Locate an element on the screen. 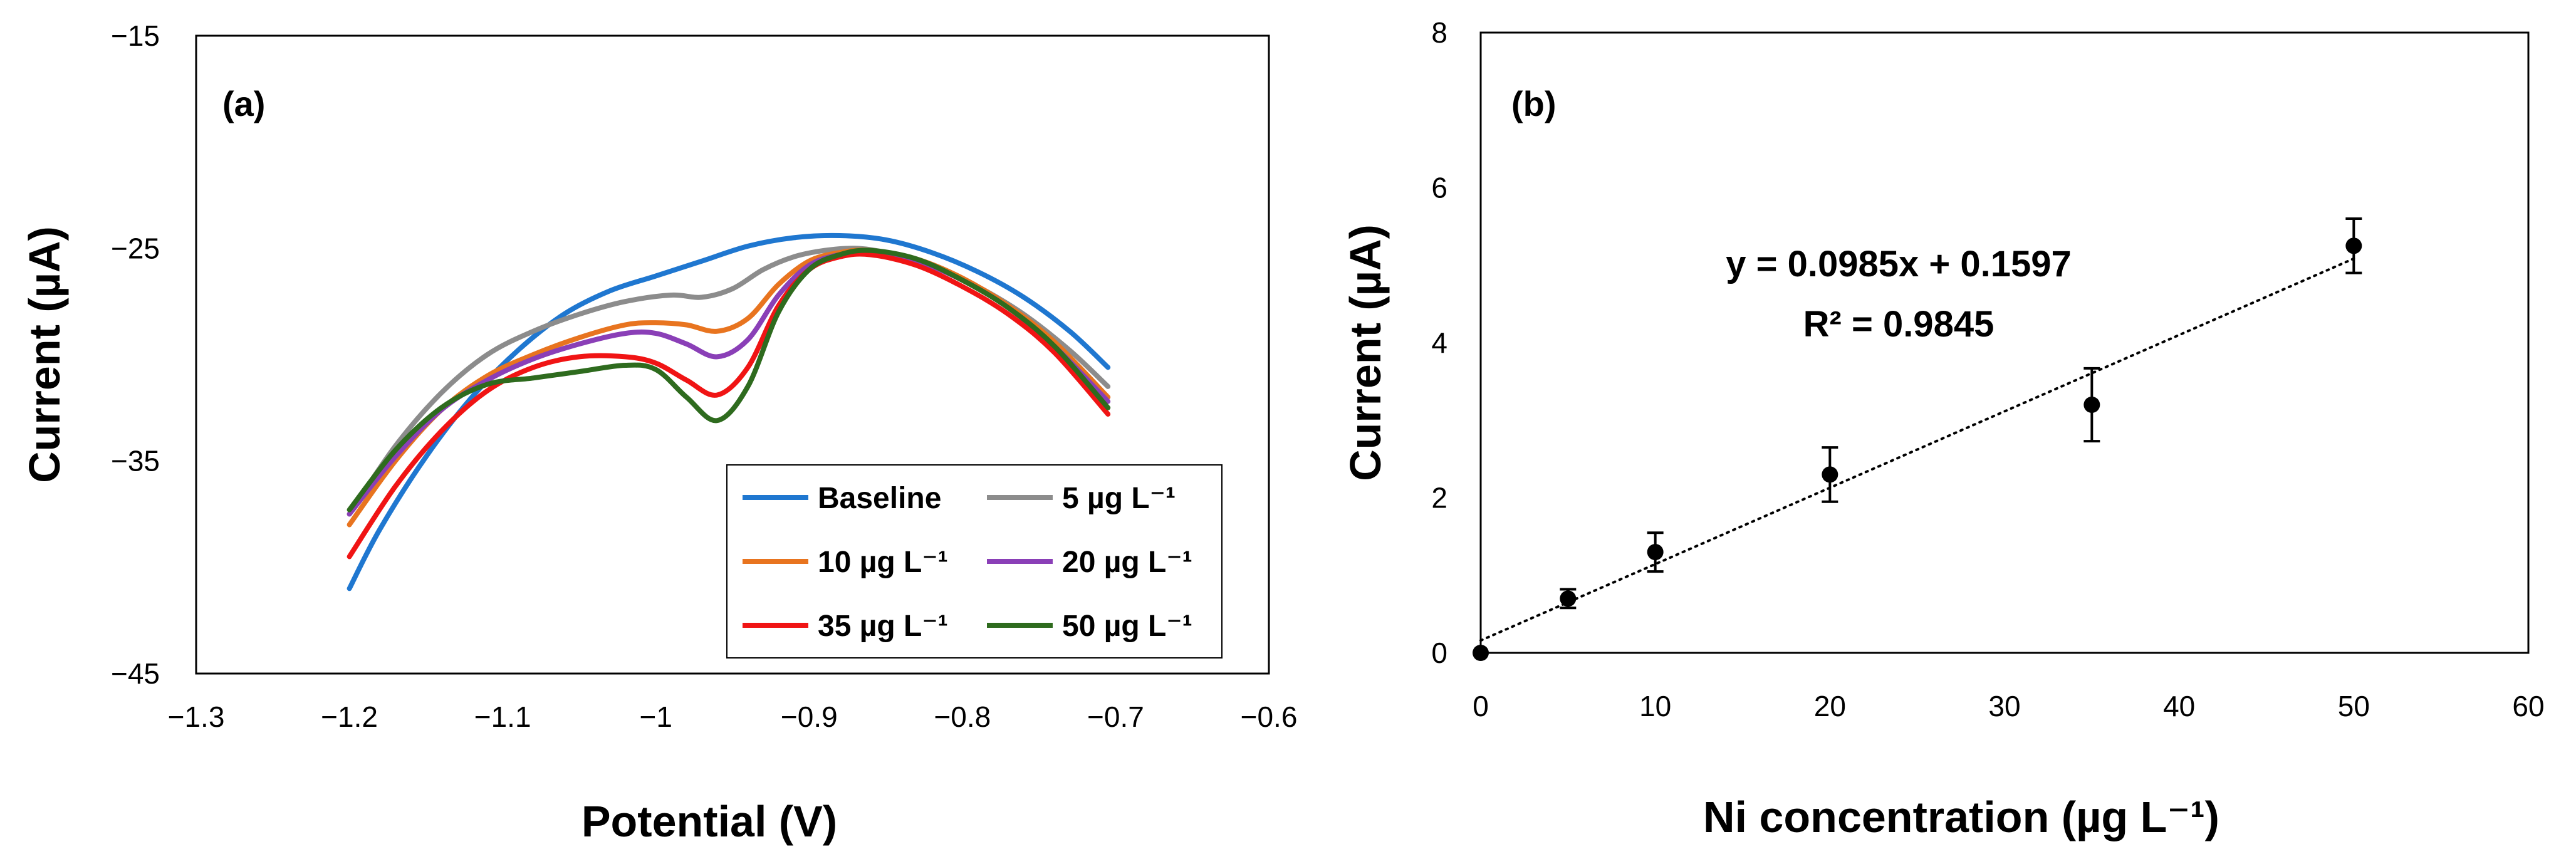 Image resolution: width=2576 pixels, height=859 pixels. a-x-tick-label: −1 is located at coordinates (655, 717).